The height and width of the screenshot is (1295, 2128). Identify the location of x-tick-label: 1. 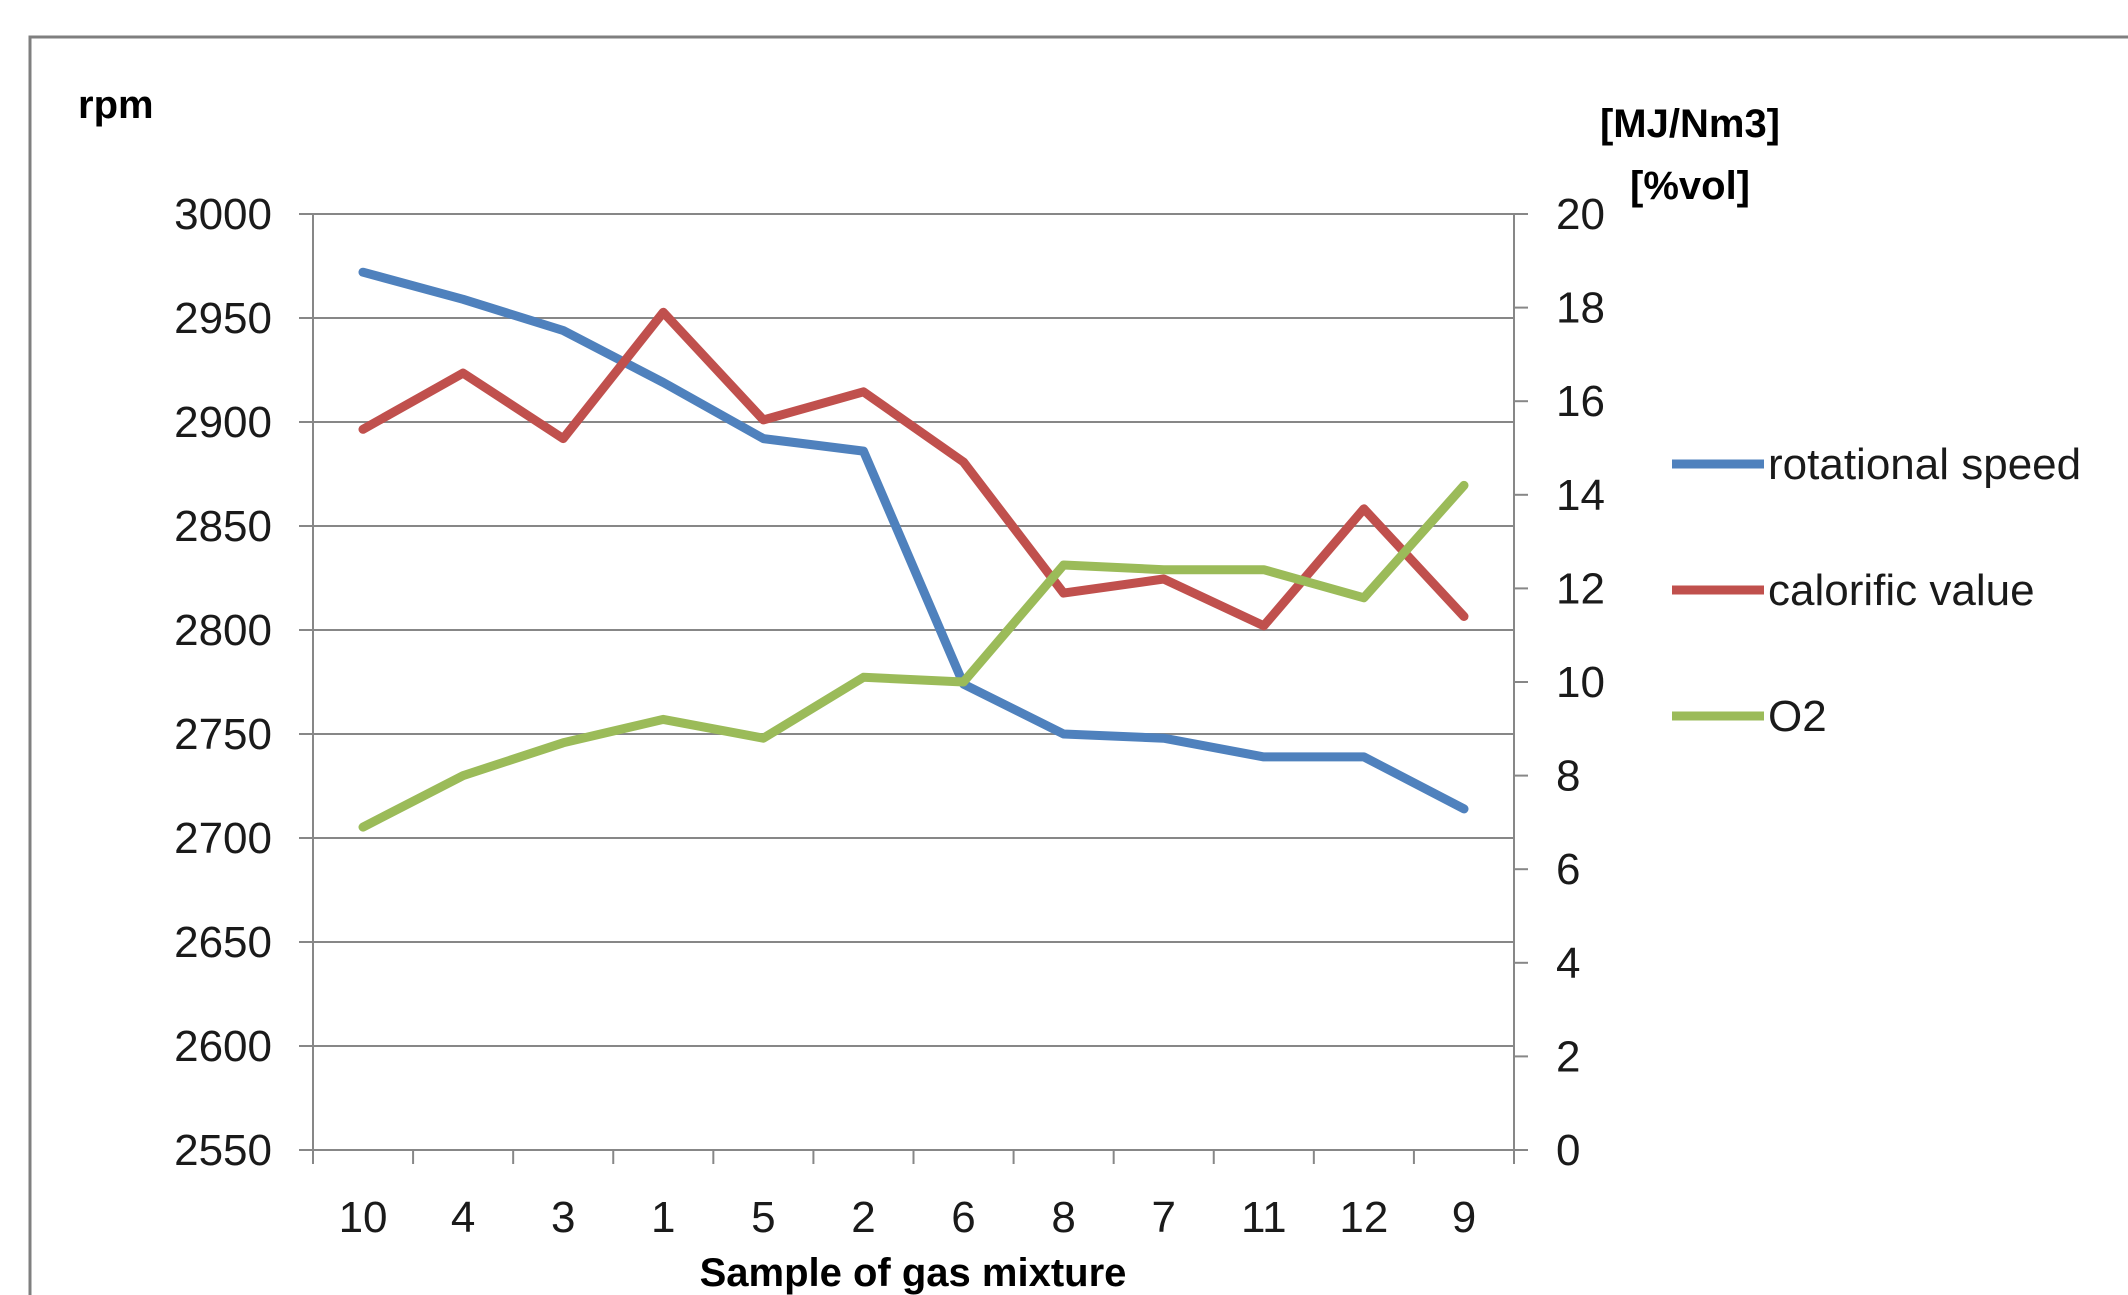
(663, 1217).